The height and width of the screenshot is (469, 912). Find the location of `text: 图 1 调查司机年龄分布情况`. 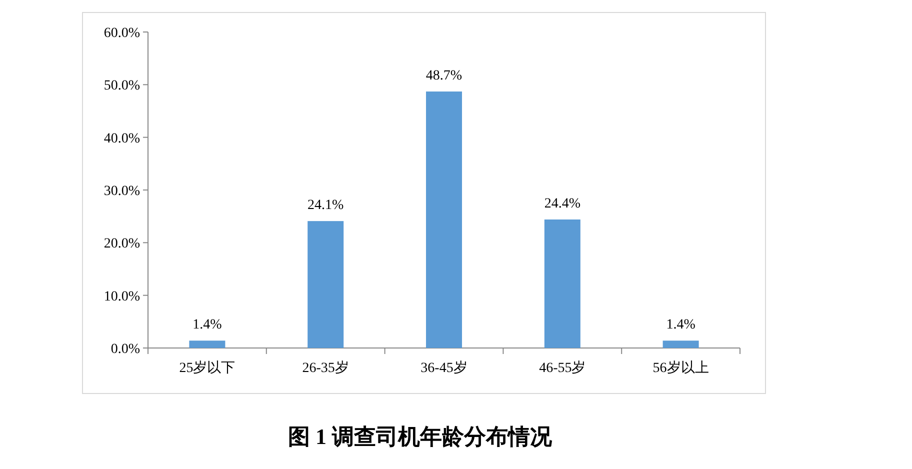

text: 图 1 调查司机年龄分布情况 is located at coordinates (420, 436).